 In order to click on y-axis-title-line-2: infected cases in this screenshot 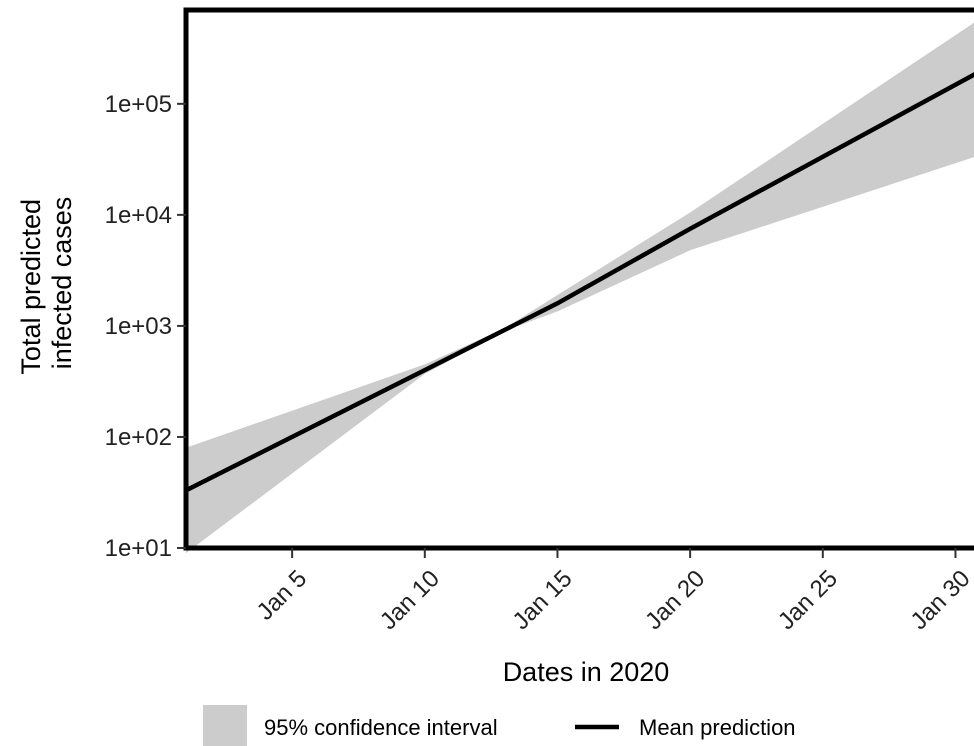, I will do `click(62, 283)`.